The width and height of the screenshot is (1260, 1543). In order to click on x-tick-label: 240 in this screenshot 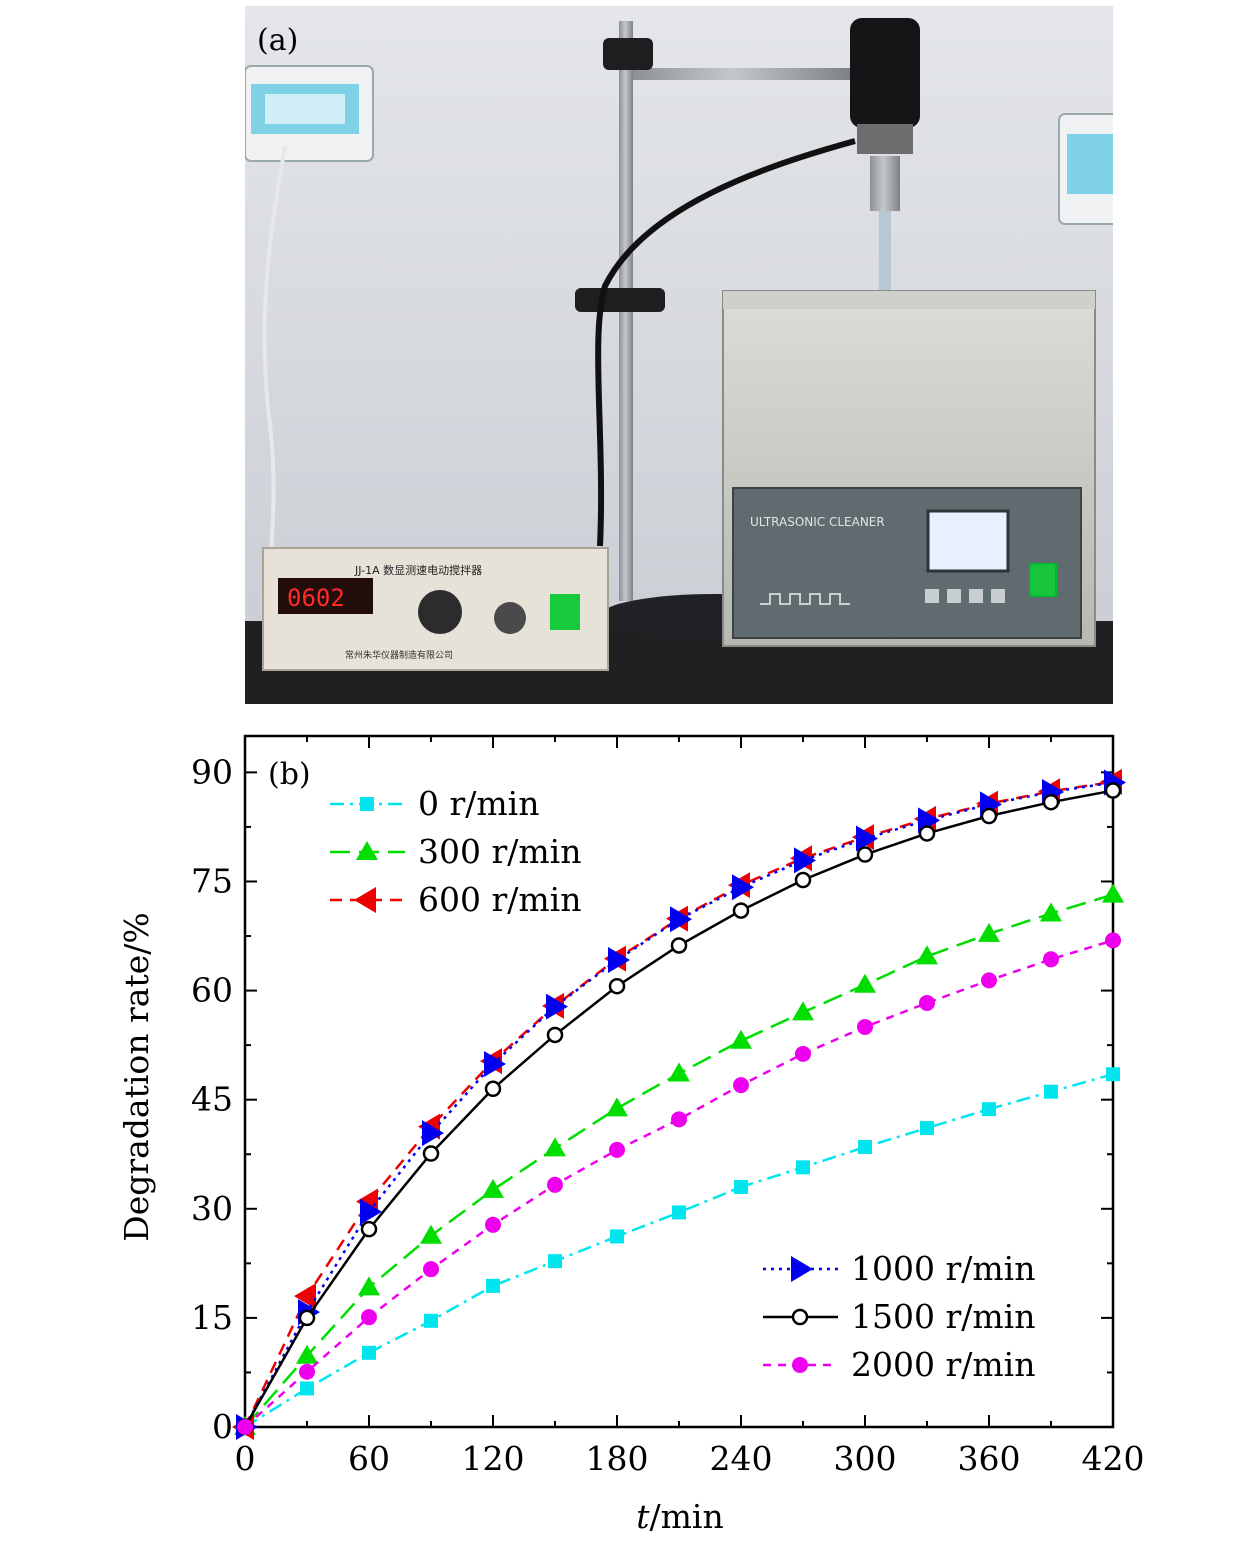, I will do `click(741, 1458)`.